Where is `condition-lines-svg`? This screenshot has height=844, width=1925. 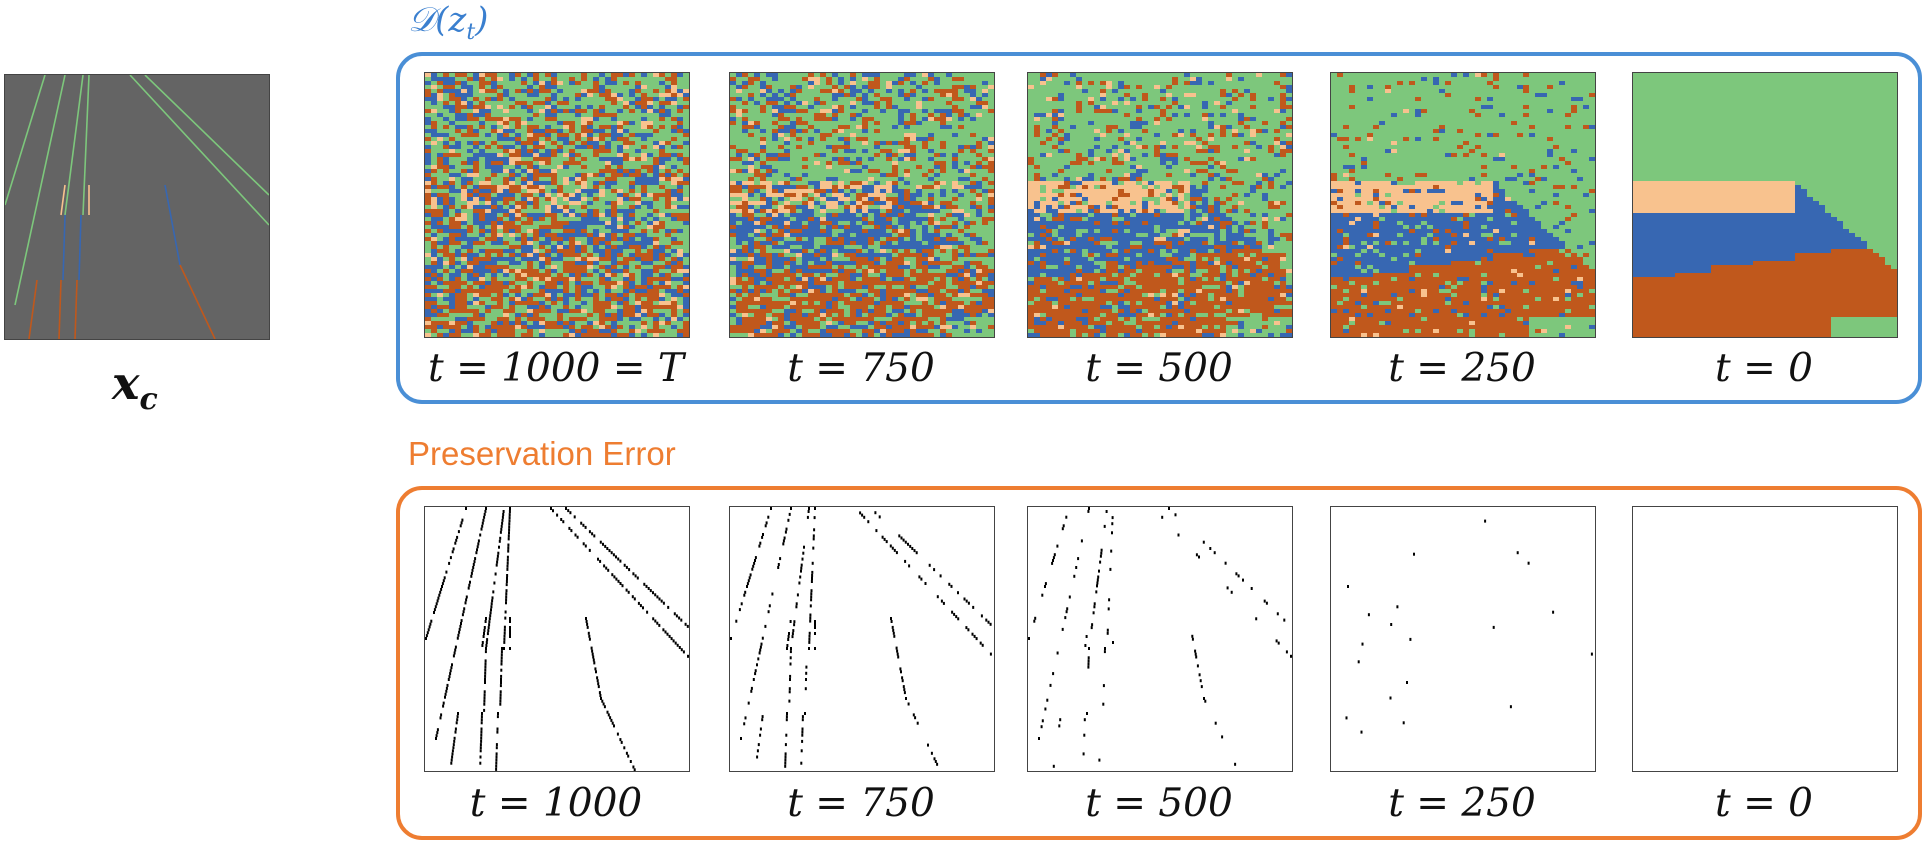
condition-lines-svg is located at coordinates (137, 207).